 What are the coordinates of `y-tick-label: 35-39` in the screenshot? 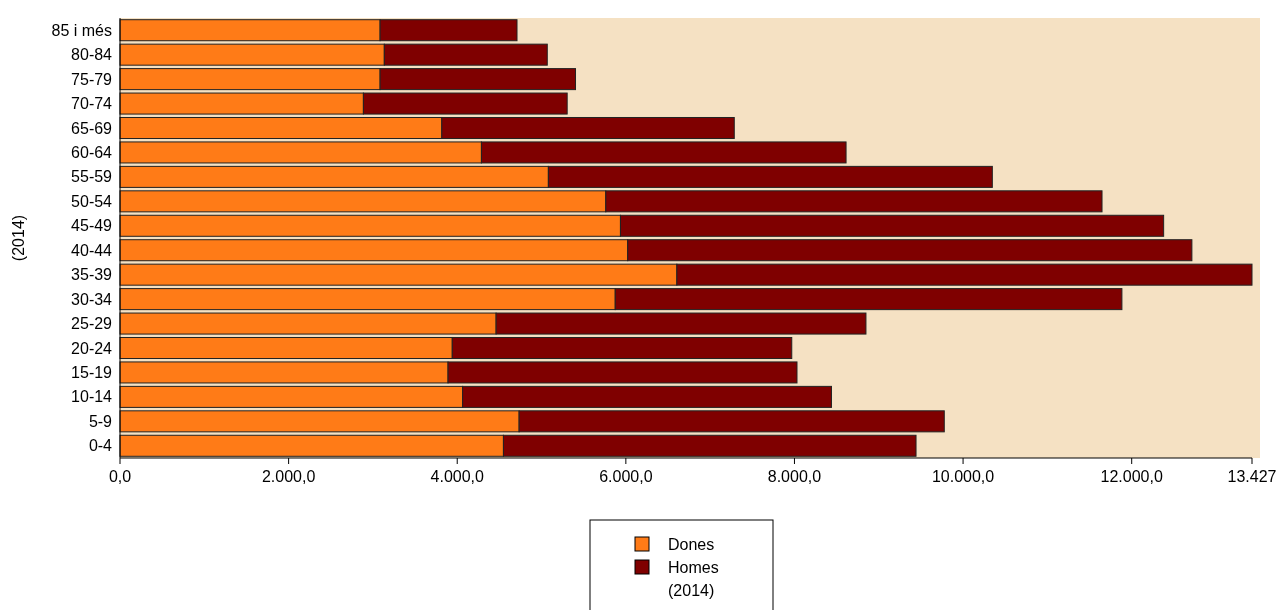 It's located at (92, 275).